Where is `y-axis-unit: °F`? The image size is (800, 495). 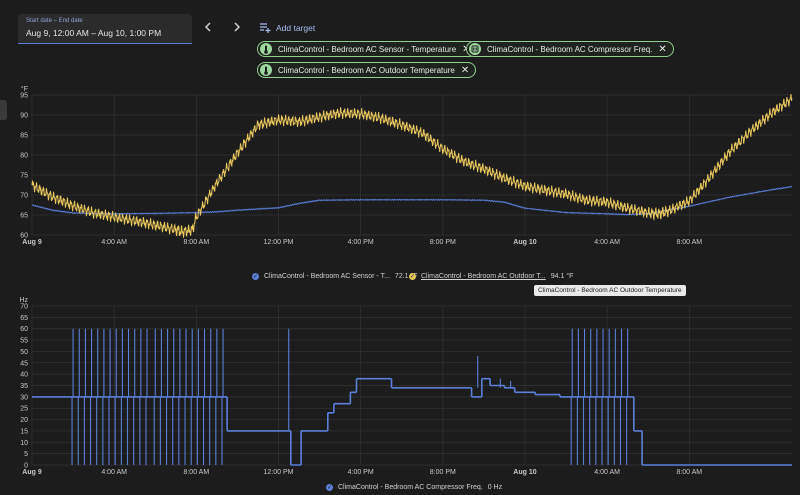 y-axis-unit: °F is located at coordinates (24, 89).